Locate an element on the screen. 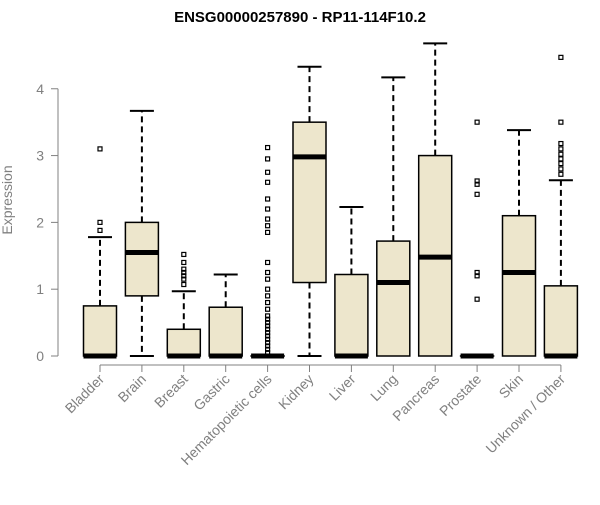  box-liver is located at coordinates (351, 281).